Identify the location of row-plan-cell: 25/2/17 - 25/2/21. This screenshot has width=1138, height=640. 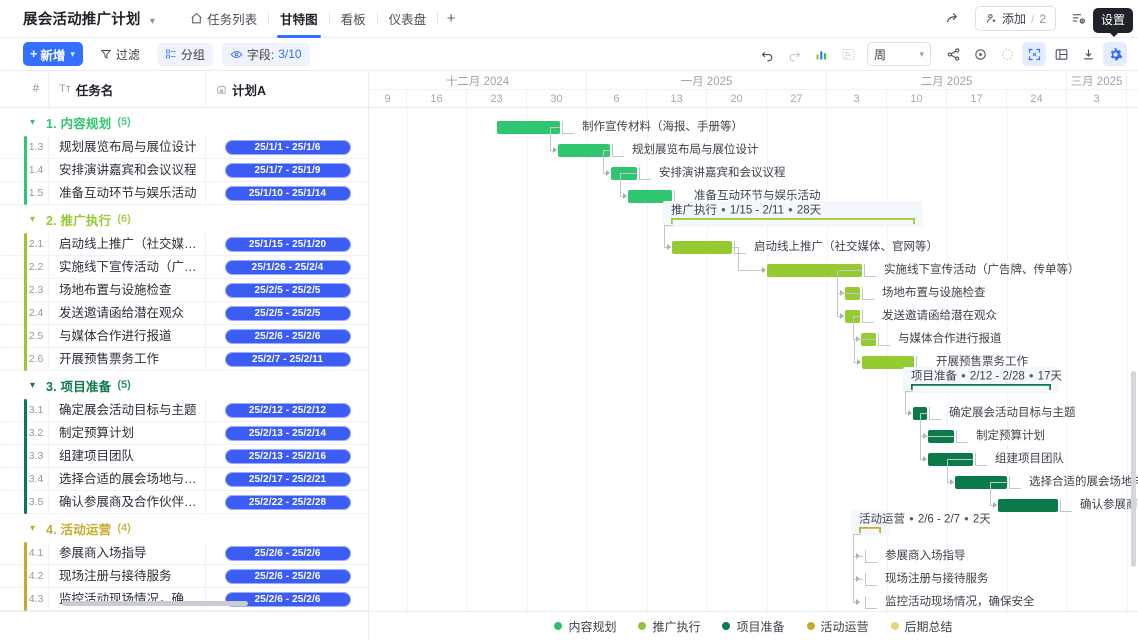
(286, 479).